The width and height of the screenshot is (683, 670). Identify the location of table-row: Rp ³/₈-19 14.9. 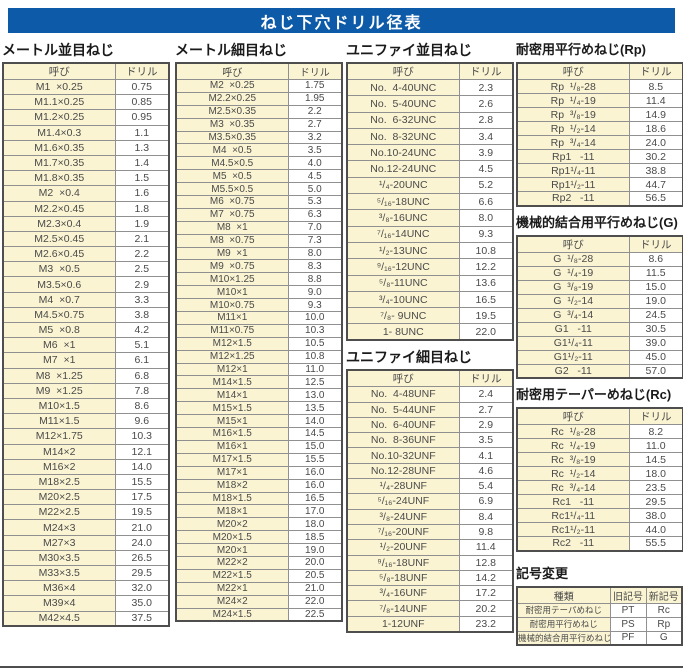
(599, 114).